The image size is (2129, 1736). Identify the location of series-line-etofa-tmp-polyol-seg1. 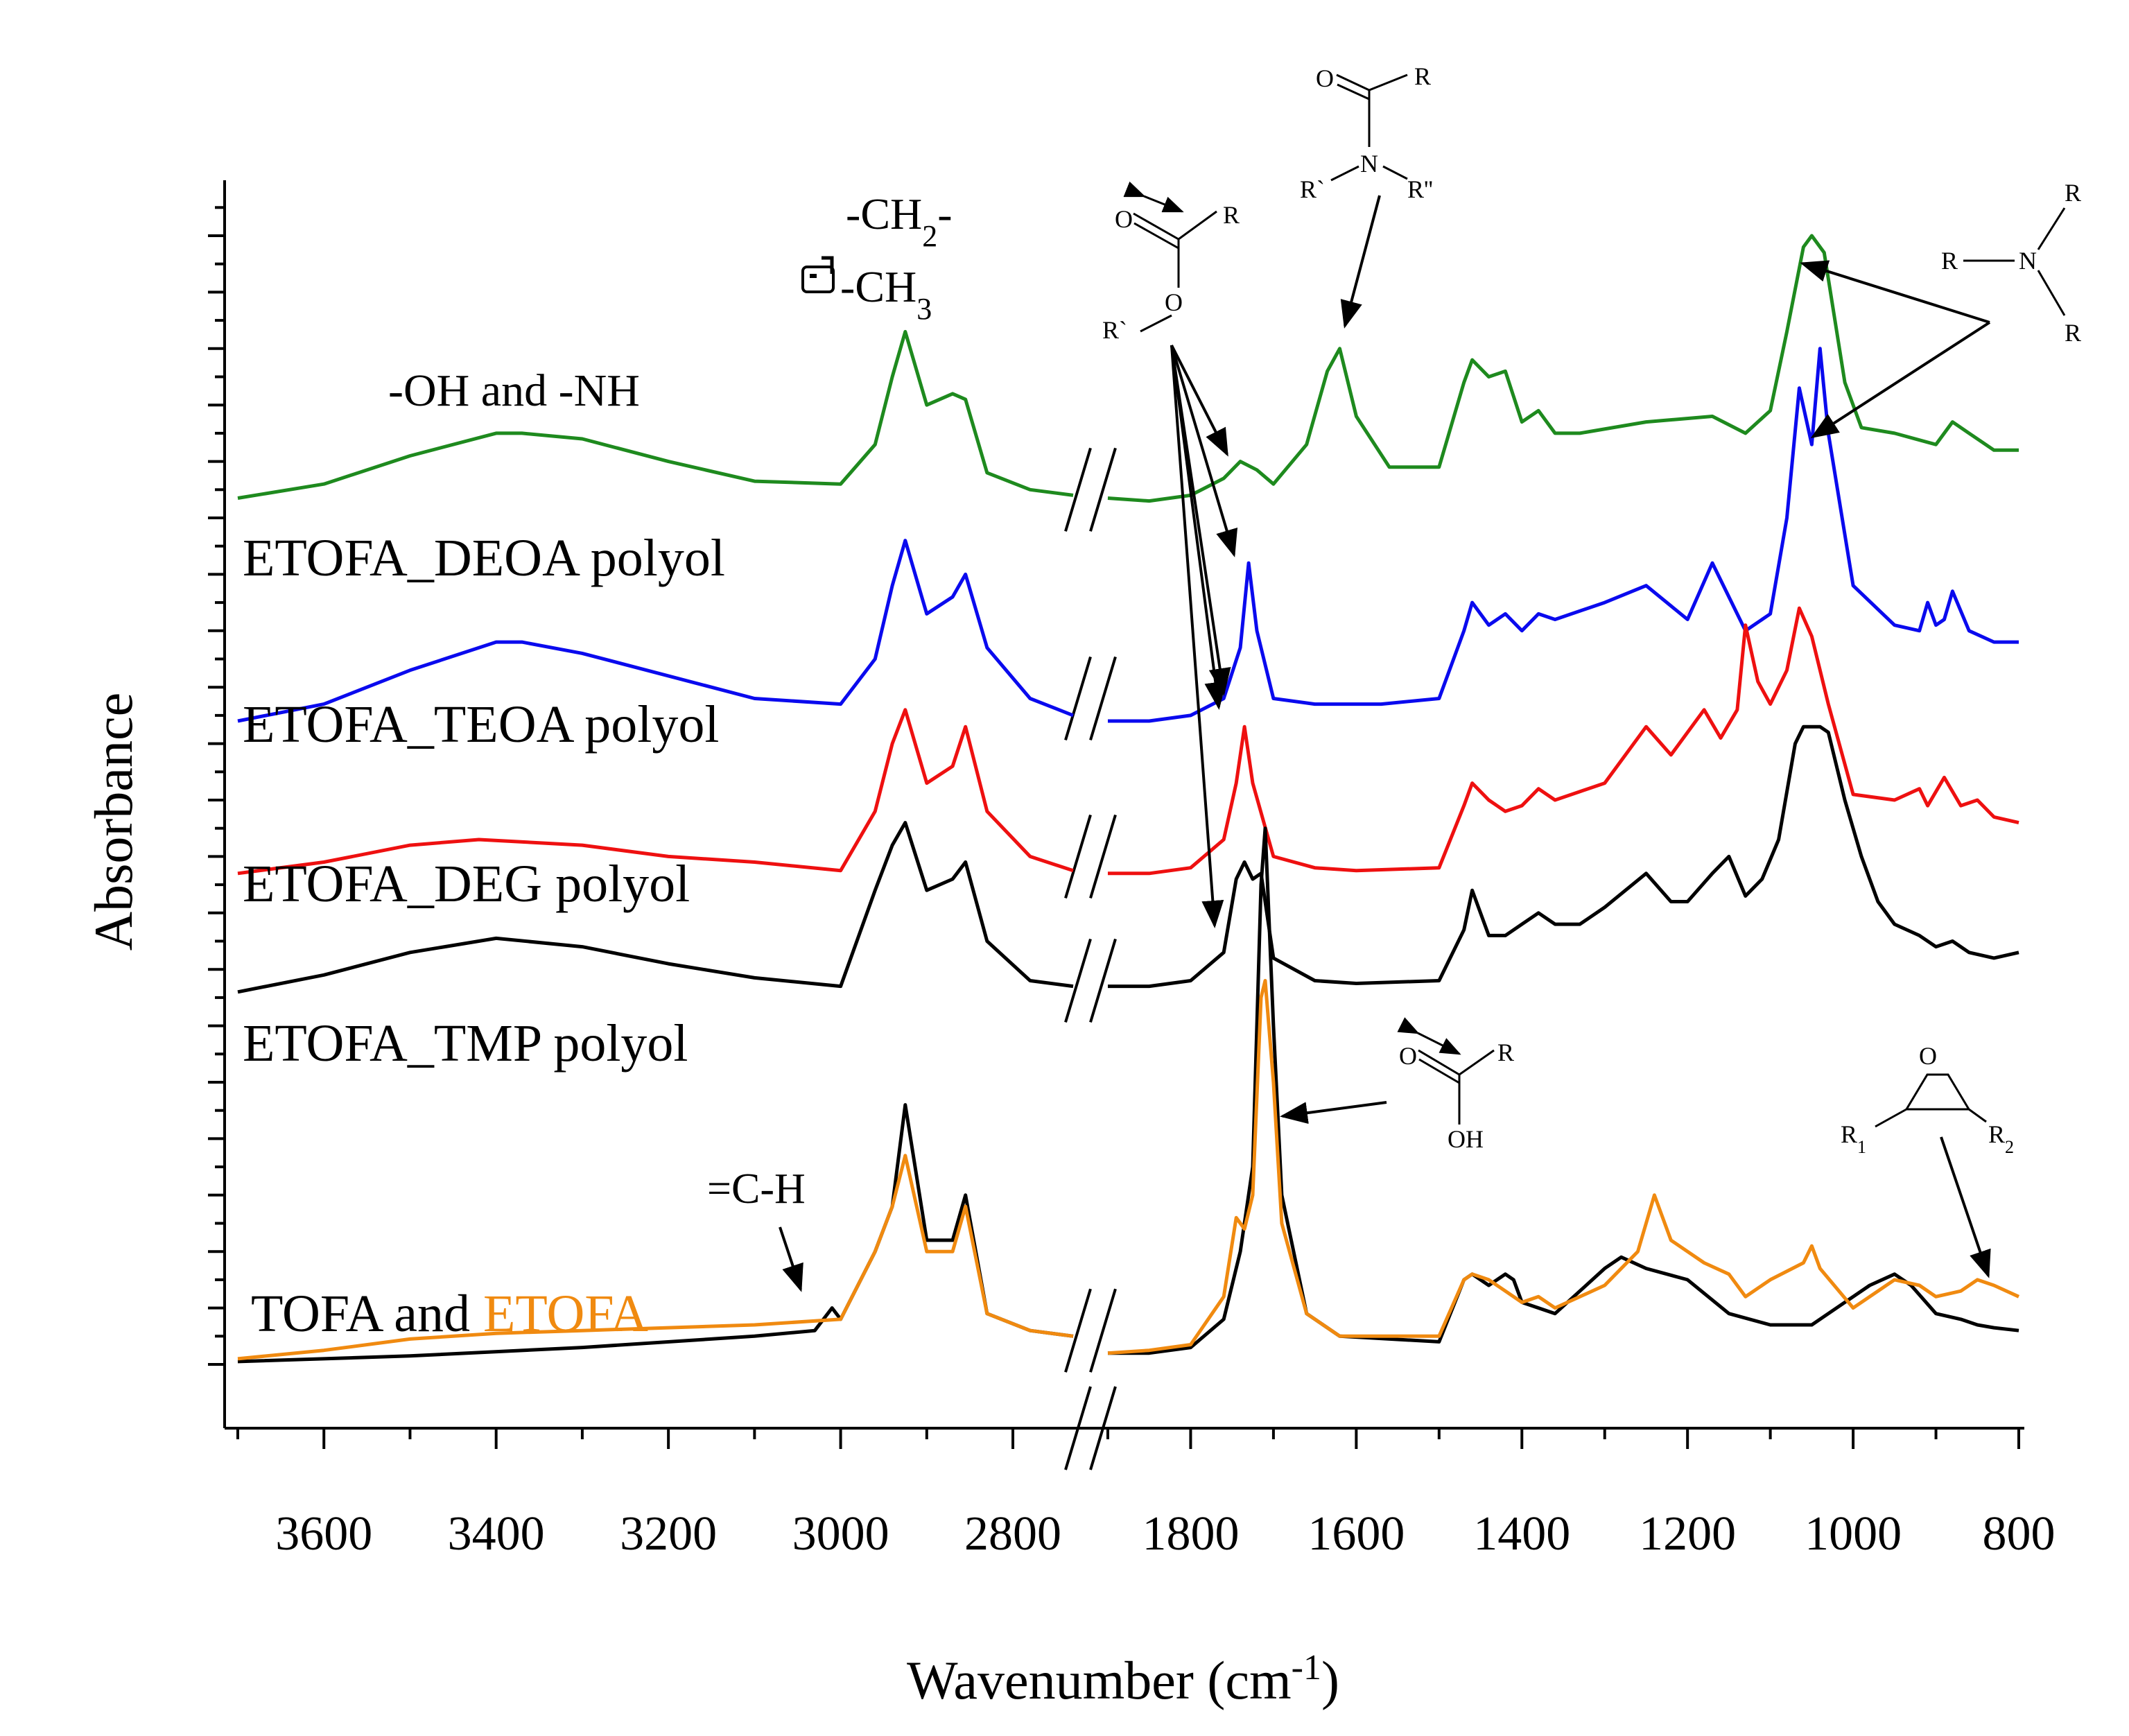
(1563, 857).